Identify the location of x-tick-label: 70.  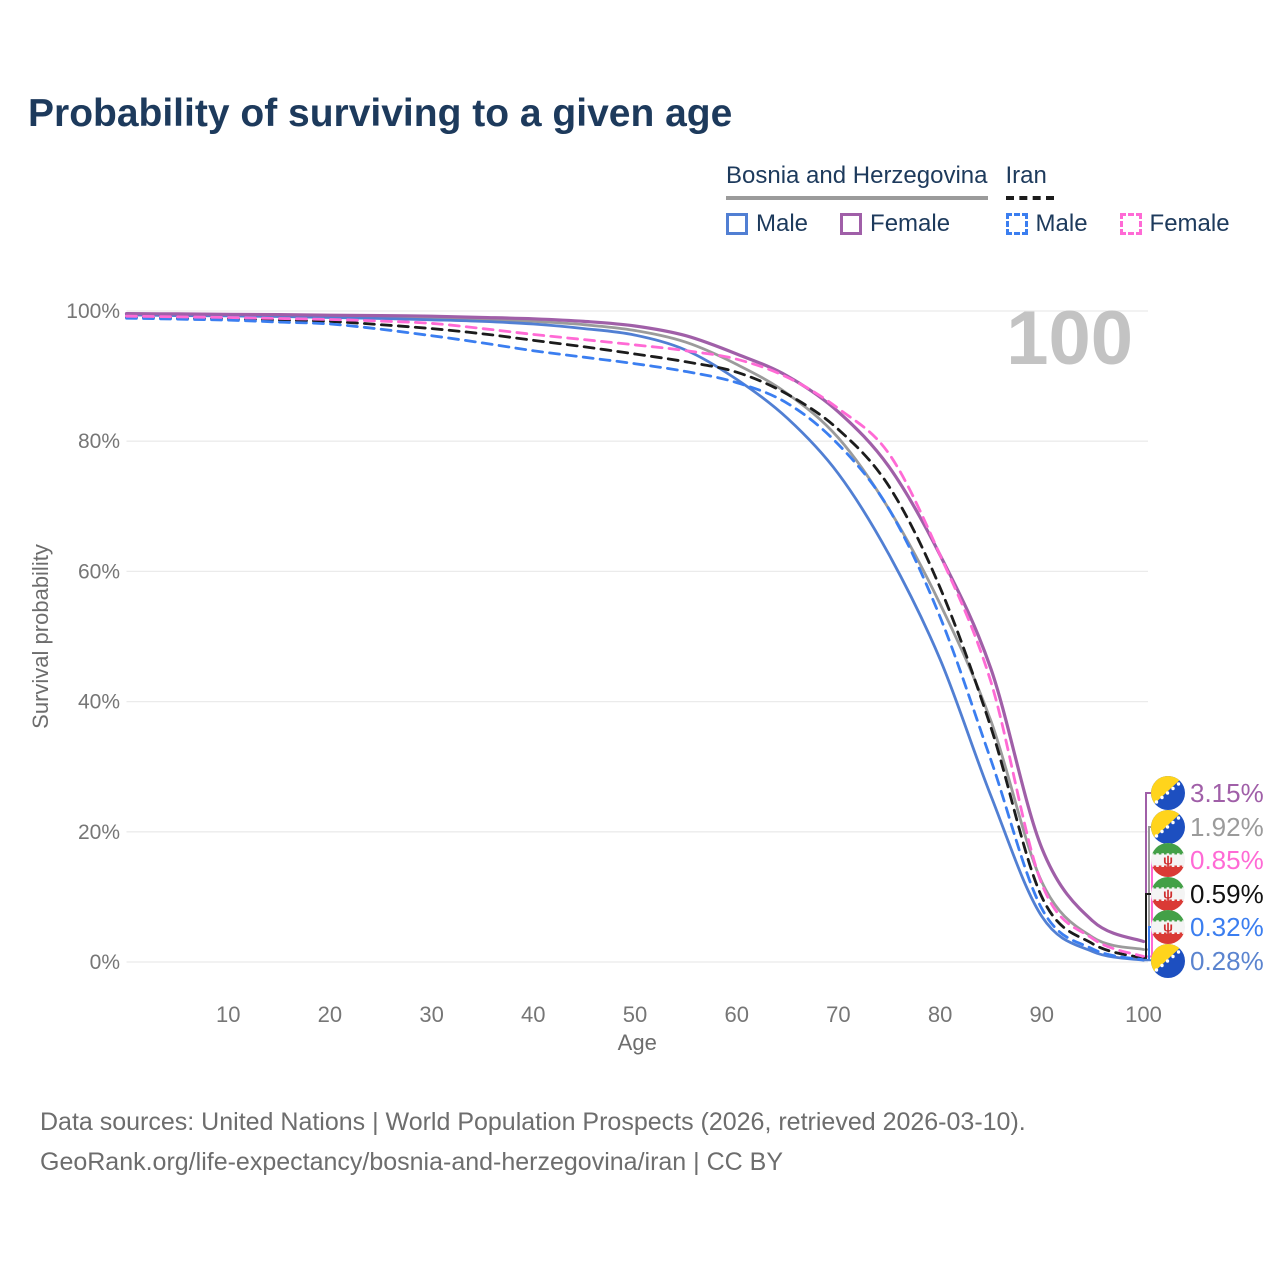
(838, 1014).